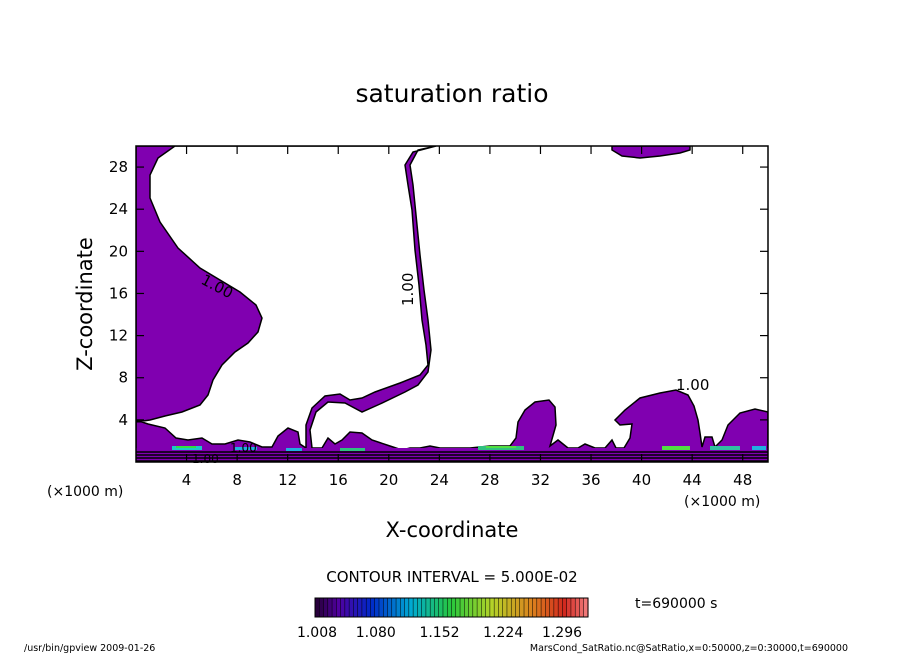 This screenshot has height=654, width=904. Describe the element at coordinates (641, 480) in the screenshot. I see `x-tick-label: 40` at that location.